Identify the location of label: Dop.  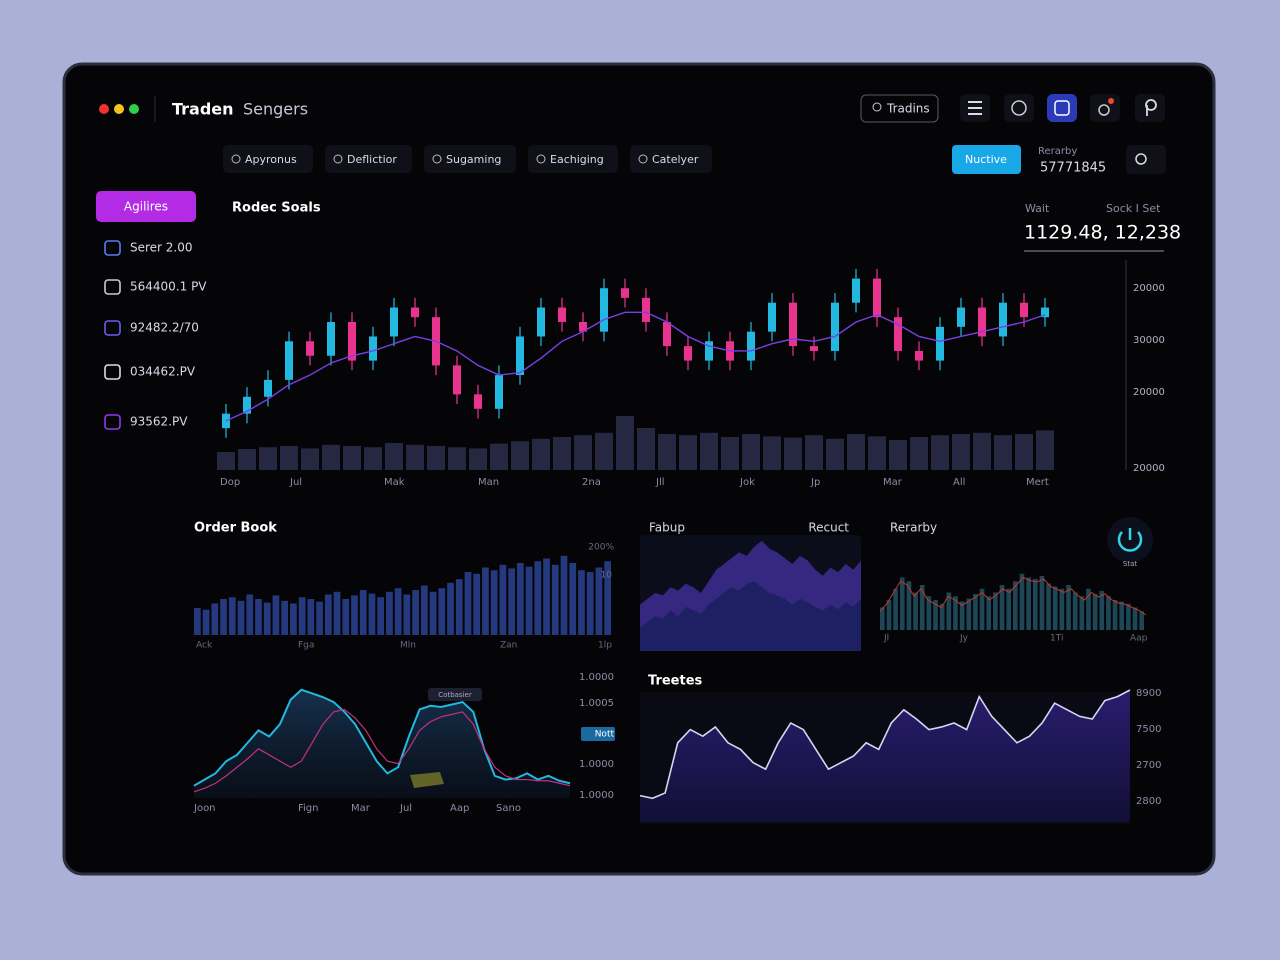
(230, 482).